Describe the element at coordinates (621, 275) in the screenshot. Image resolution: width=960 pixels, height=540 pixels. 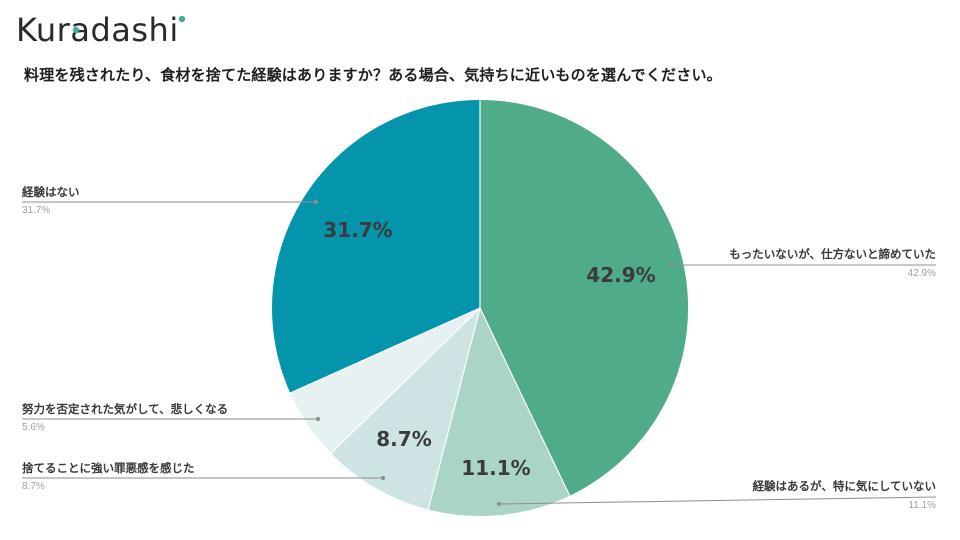
I see `slice-value-giving-up: 42.9%` at that location.